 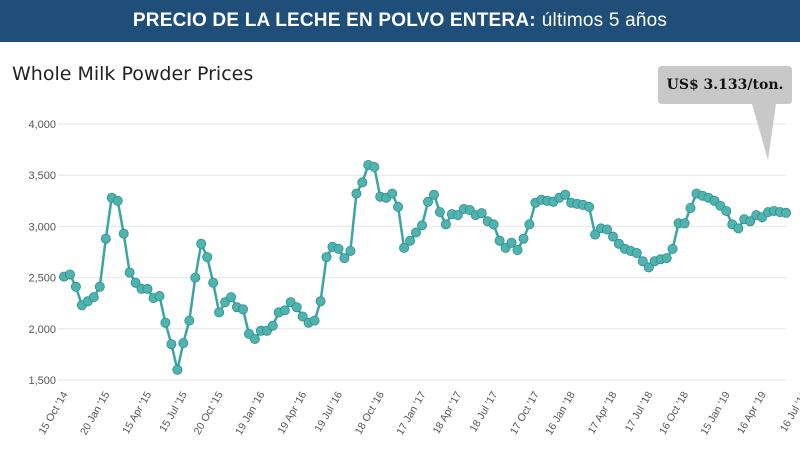 What do you see at coordinates (328, 411) in the screenshot?
I see `x-tick-label: 19 Jul '16` at bounding box center [328, 411].